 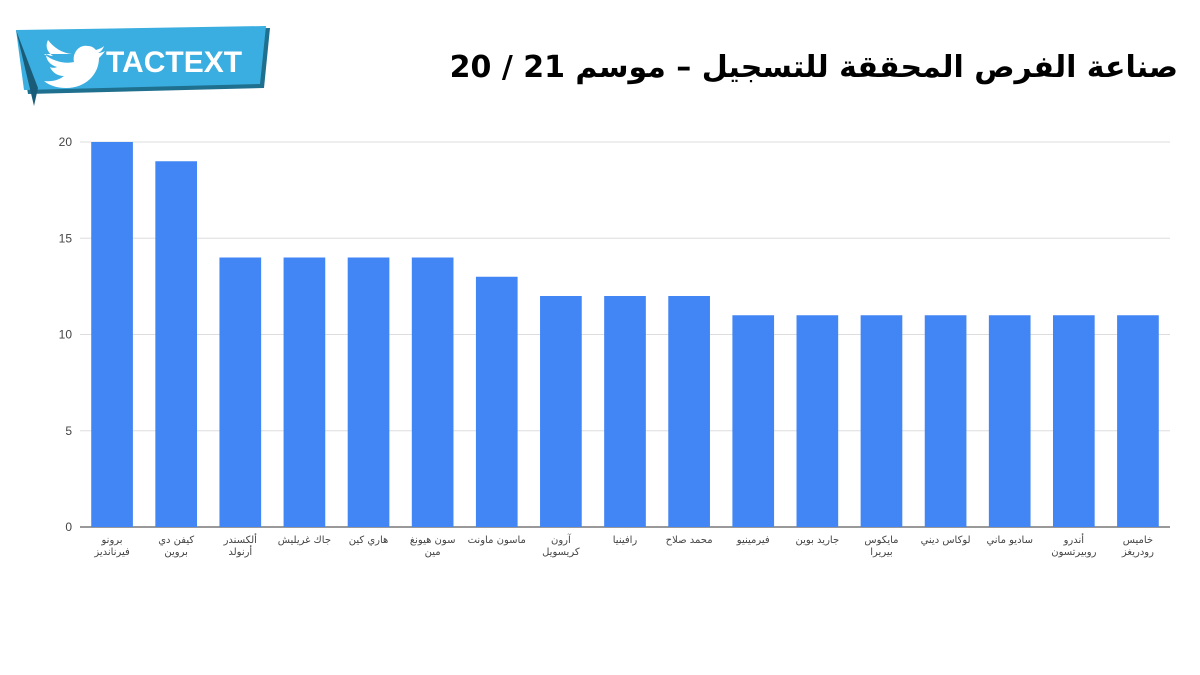 I want to click on x-category-label: كيفن دي بروين, so click(x=176, y=546).